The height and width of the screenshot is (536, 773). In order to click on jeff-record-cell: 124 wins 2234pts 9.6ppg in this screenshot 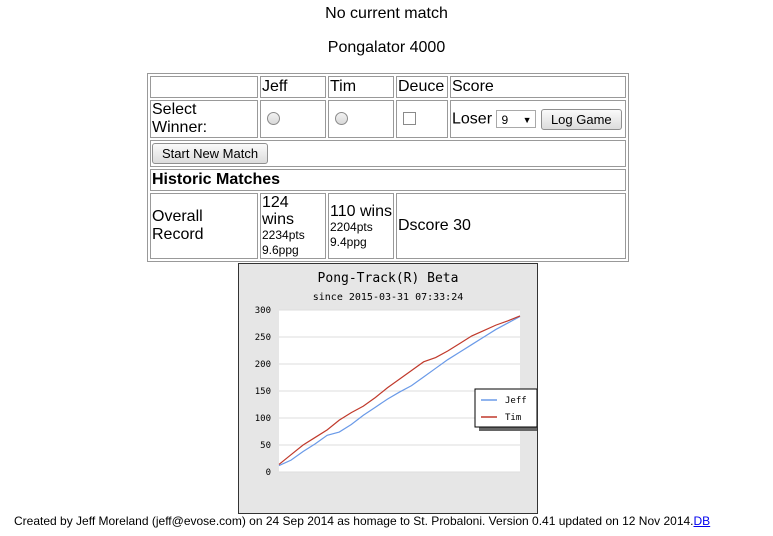, I will do `click(293, 226)`.